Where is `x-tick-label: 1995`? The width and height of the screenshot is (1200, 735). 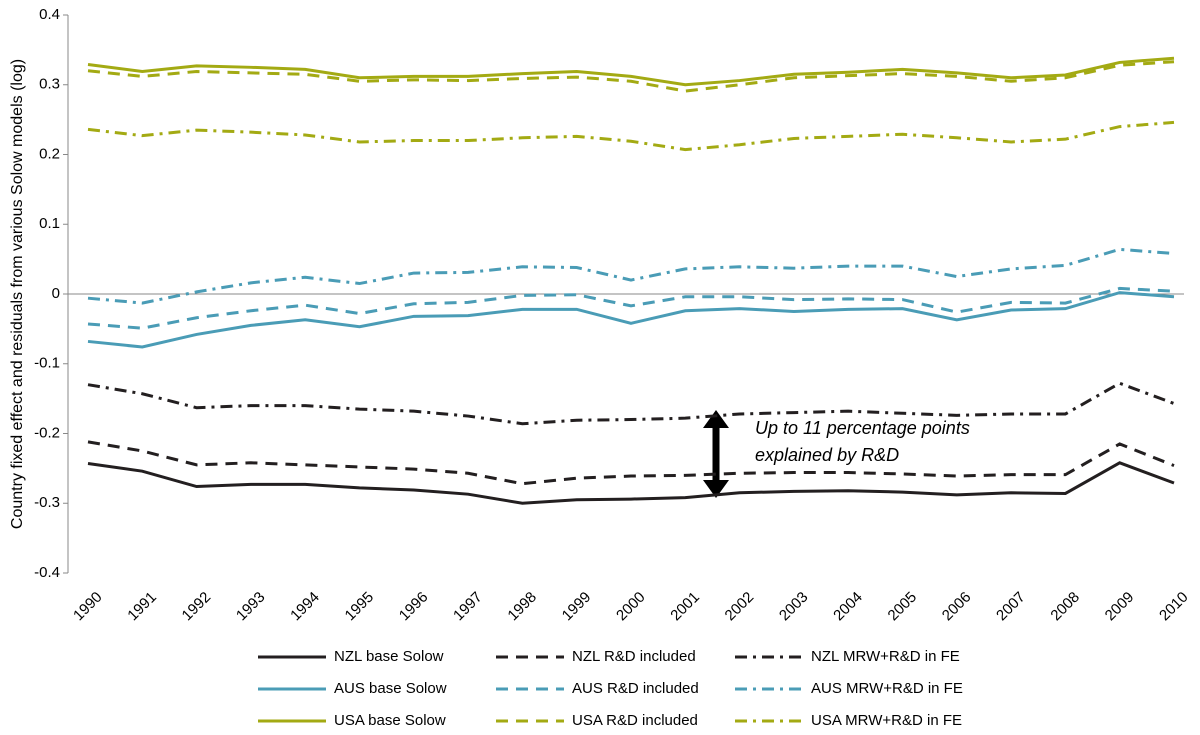
x-tick-label: 1995 is located at coordinates (360, 607).